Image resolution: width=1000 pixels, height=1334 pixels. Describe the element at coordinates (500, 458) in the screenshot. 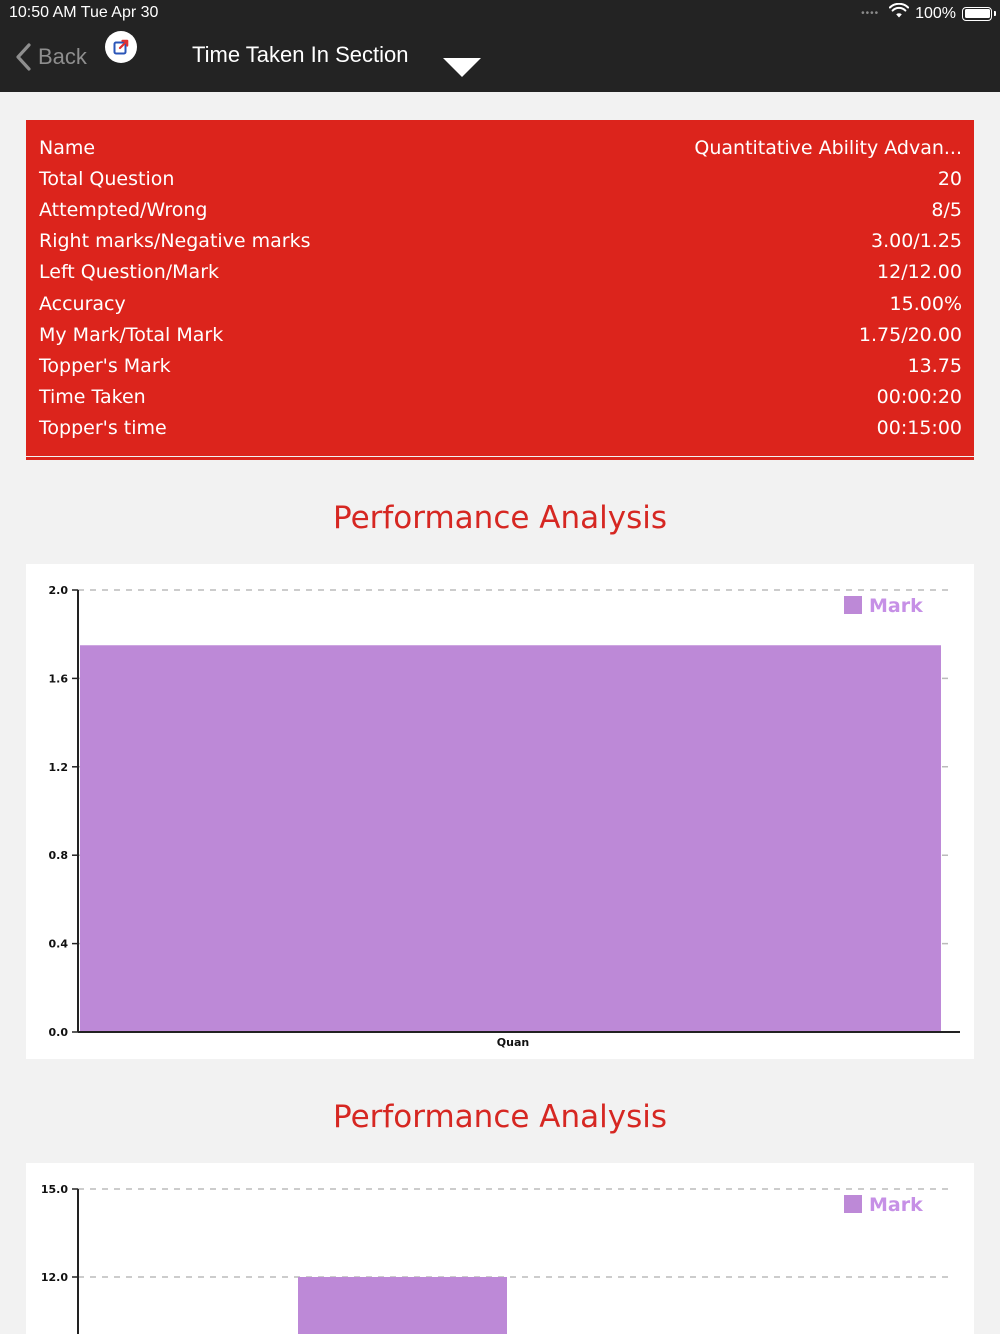

I see `summary-divider` at that location.